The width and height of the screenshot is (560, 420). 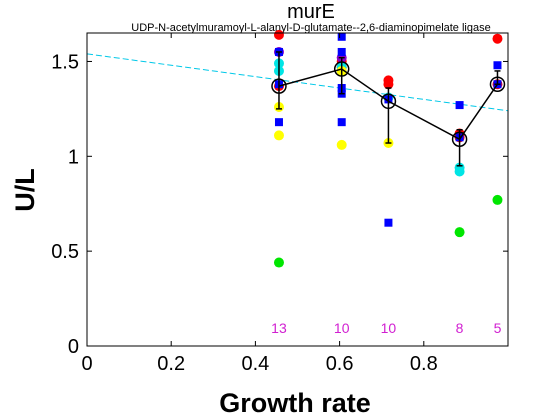 What do you see at coordinates (25, 190) in the screenshot?
I see `y-axis-label: U/L` at bounding box center [25, 190].